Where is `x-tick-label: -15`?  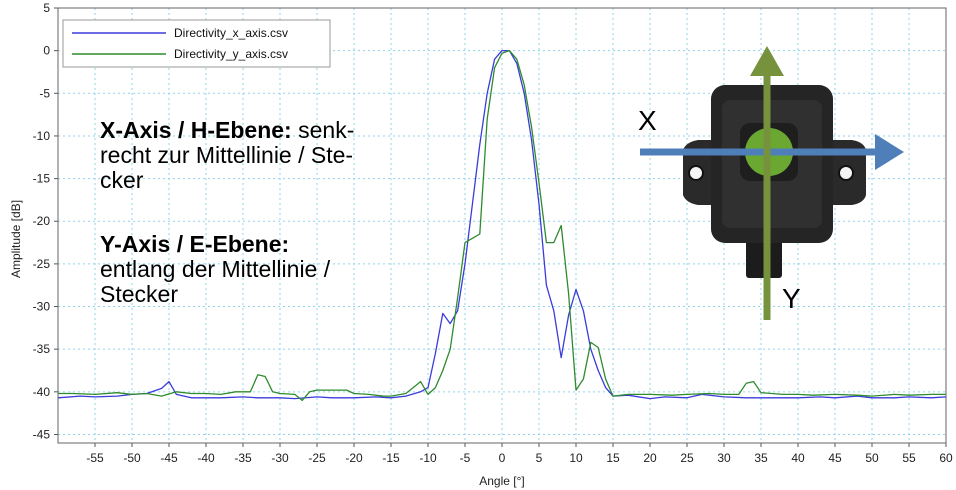 x-tick-label: -15 is located at coordinates (391, 458).